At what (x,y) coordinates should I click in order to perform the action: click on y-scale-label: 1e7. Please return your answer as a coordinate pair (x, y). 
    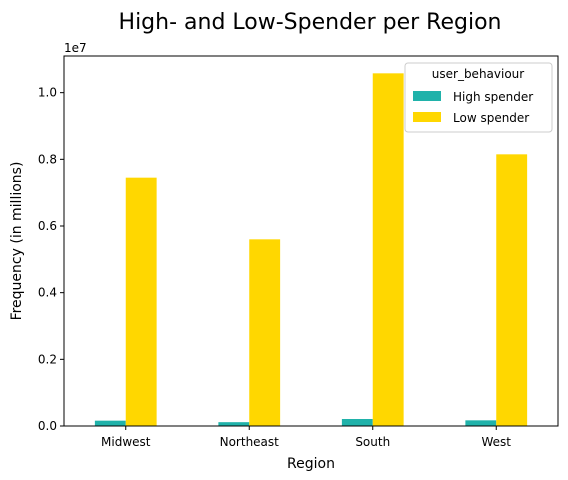
    Looking at the image, I should click on (75, 48).